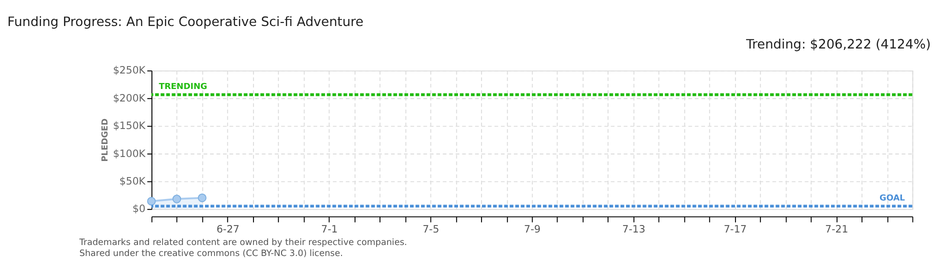 The width and height of the screenshot is (940, 270). I want to click on text: Trending: $206,222 (4124%), so click(838, 44).